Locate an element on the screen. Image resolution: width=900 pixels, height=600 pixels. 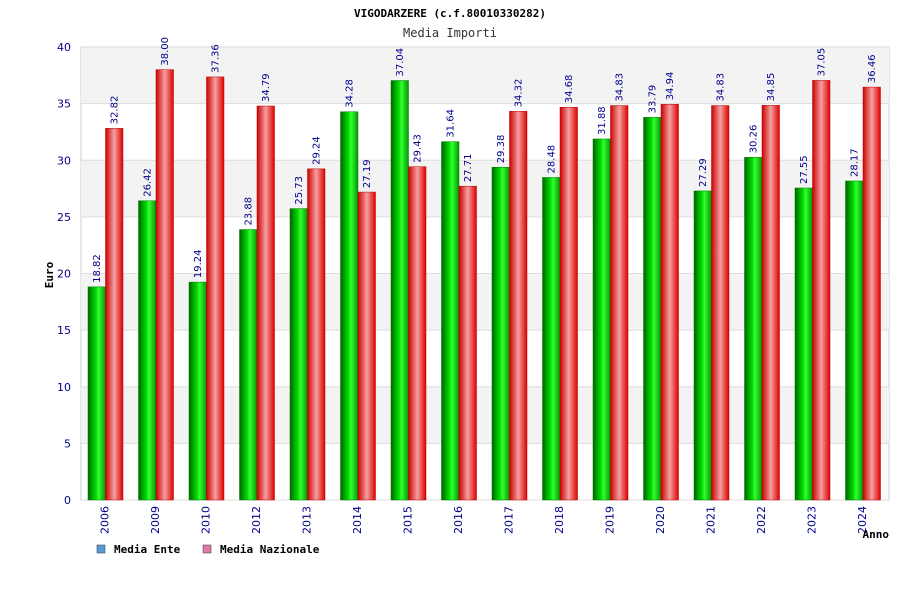
data-label-media-nazionale-2013: 29.24 is located at coordinates (317, 150).